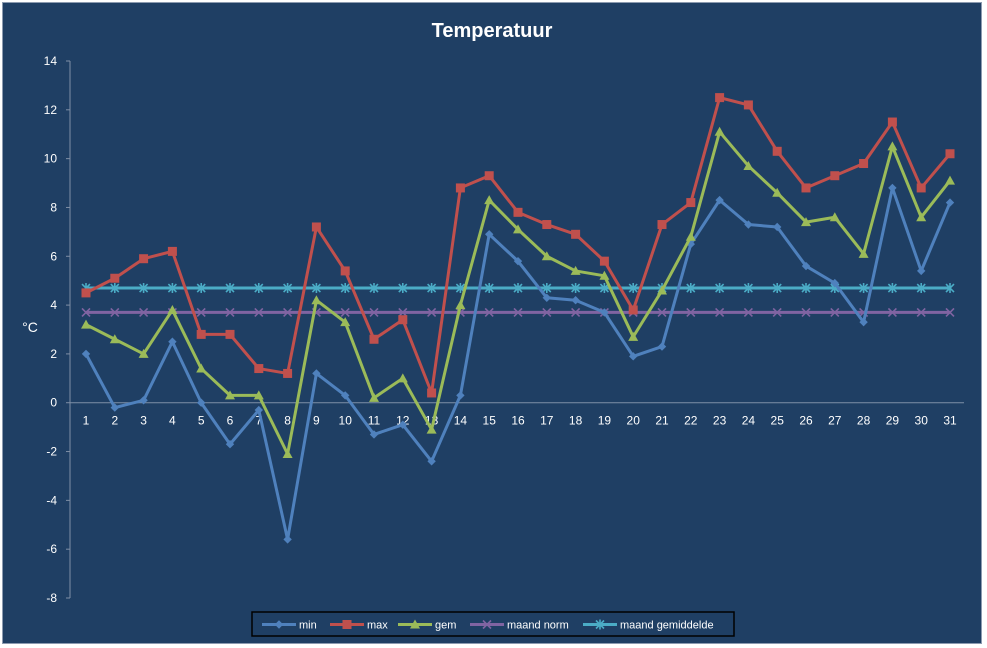 The image size is (987, 648). Describe the element at coordinates (415, 624) in the screenshot. I see `legend-marker-gem` at that location.